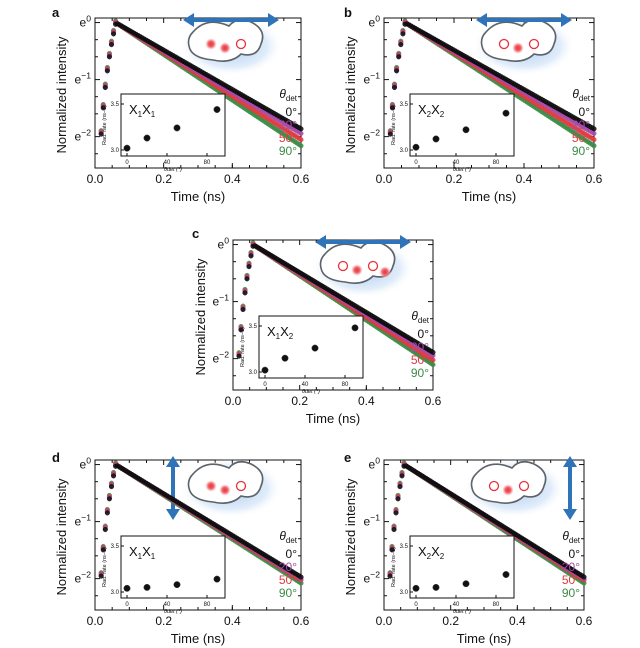 The height and width of the screenshot is (648, 640). I want to click on schematic-illustration, so click(363, 266).